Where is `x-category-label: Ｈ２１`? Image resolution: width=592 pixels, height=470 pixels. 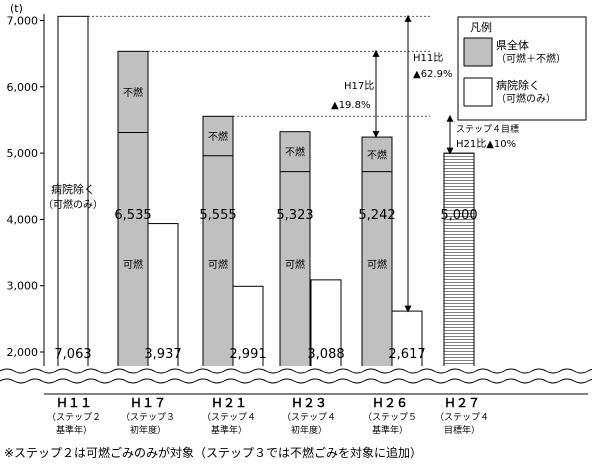 x-category-label: Ｈ２１ is located at coordinates (229, 403).